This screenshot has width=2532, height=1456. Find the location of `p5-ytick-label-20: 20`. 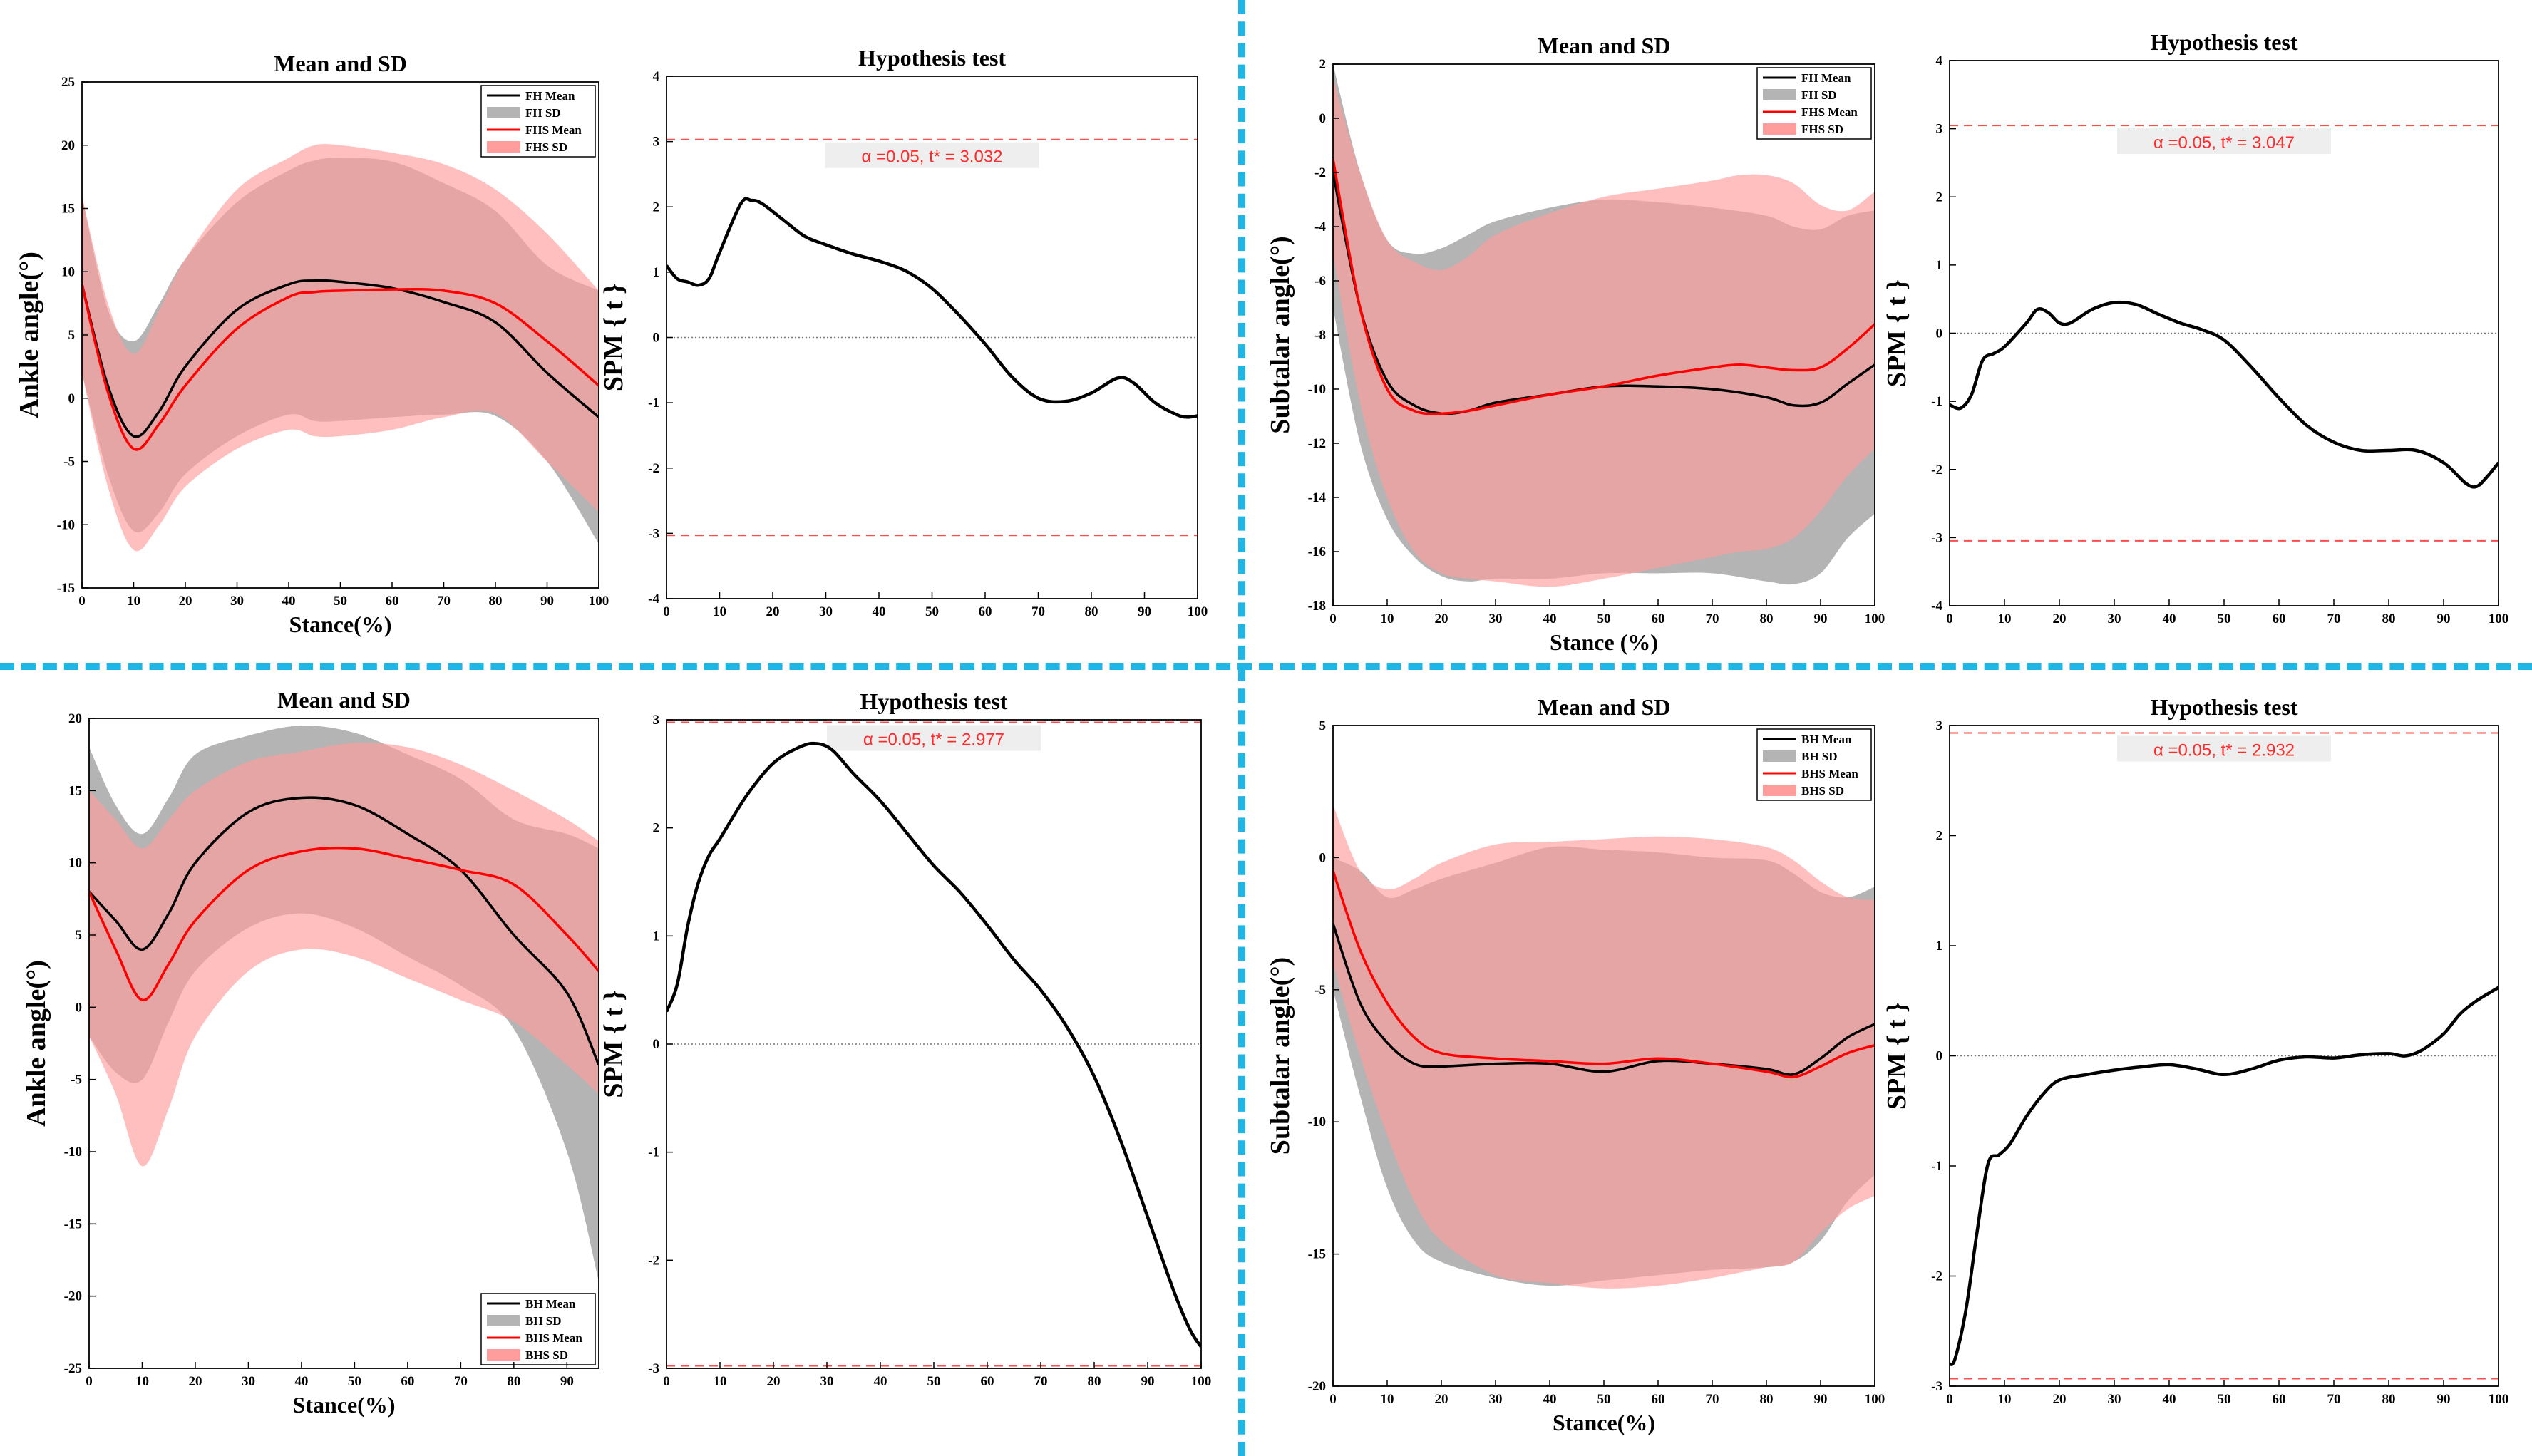

p5-ytick-label-20: 20 is located at coordinates (75, 718).